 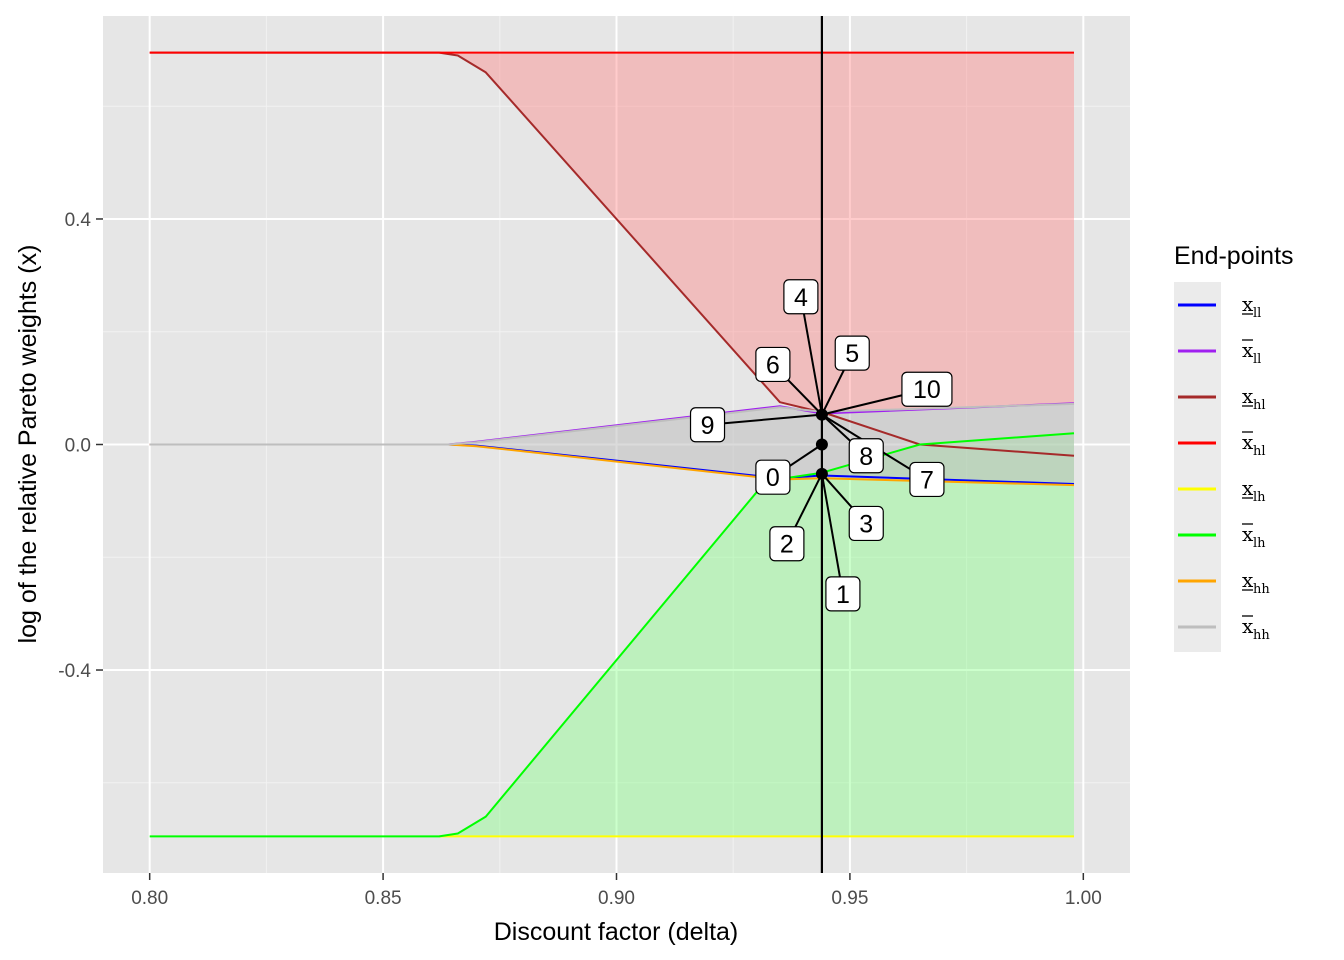 I want to click on x-tick-label: 1.00, so click(x=1083, y=898).